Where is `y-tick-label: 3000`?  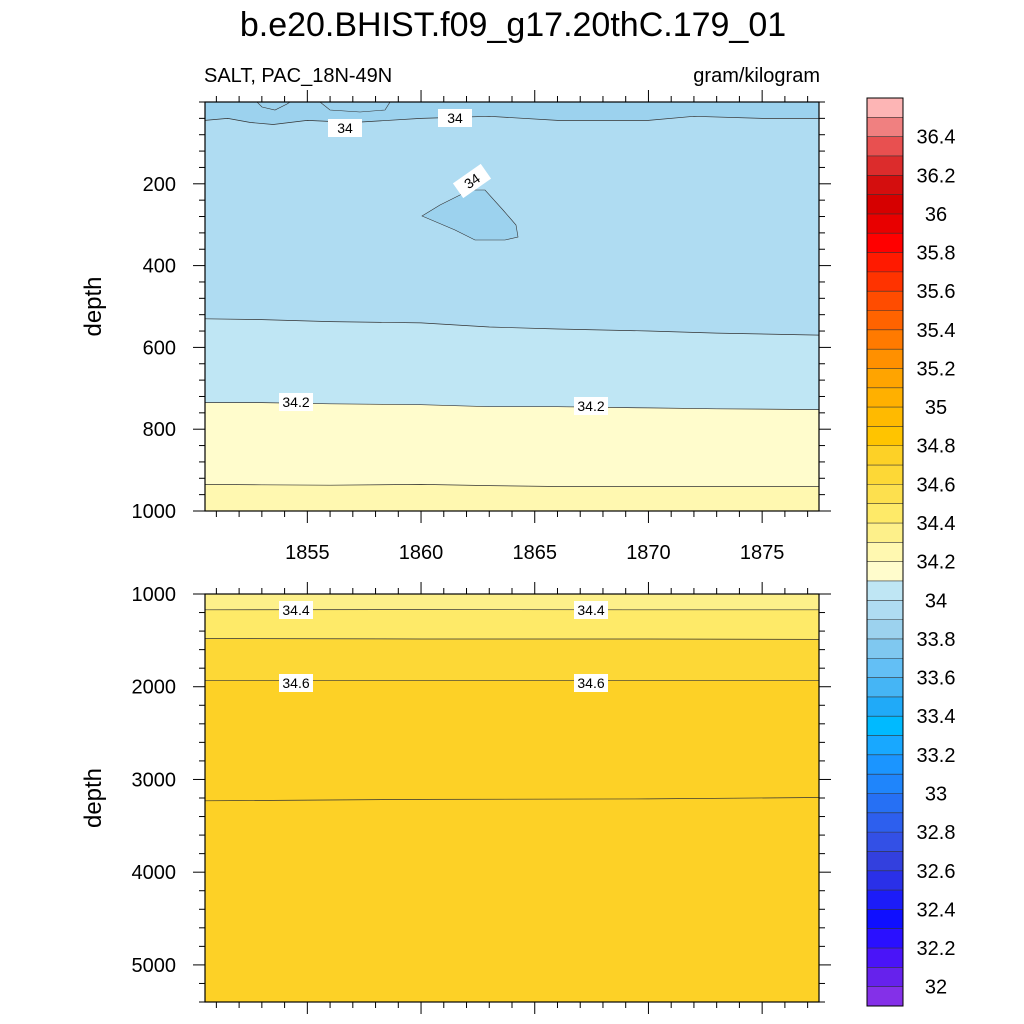
y-tick-label: 3000 is located at coordinates (154, 780).